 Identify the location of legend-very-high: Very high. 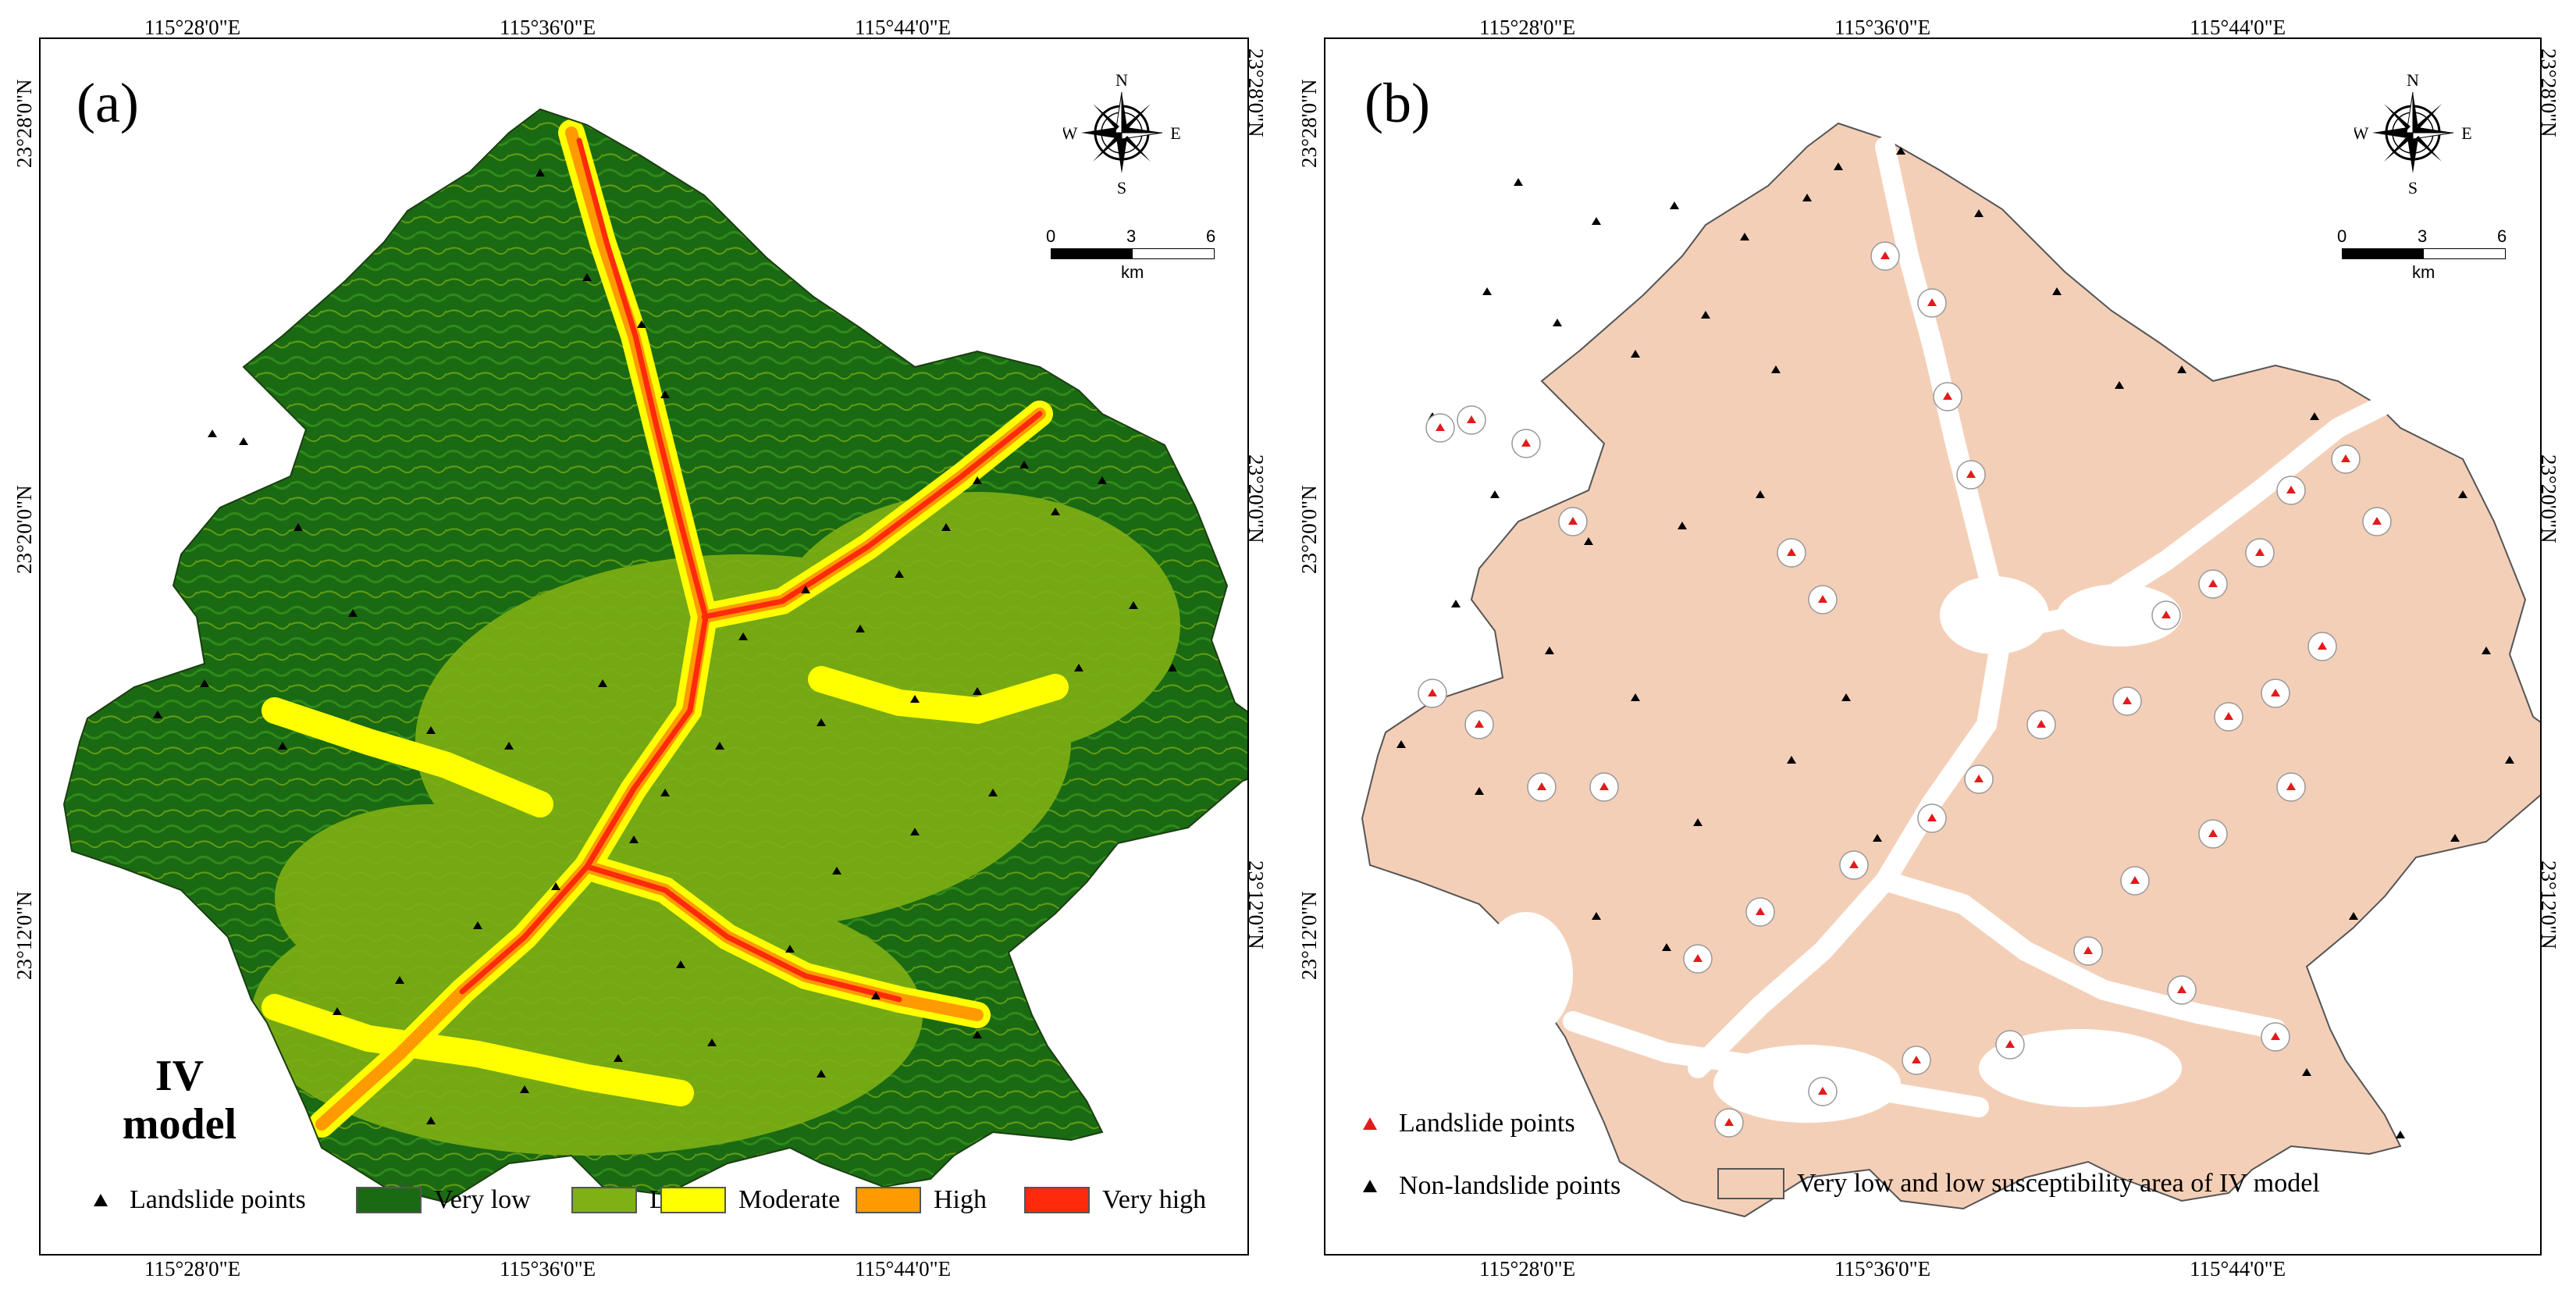
(1115, 1200).